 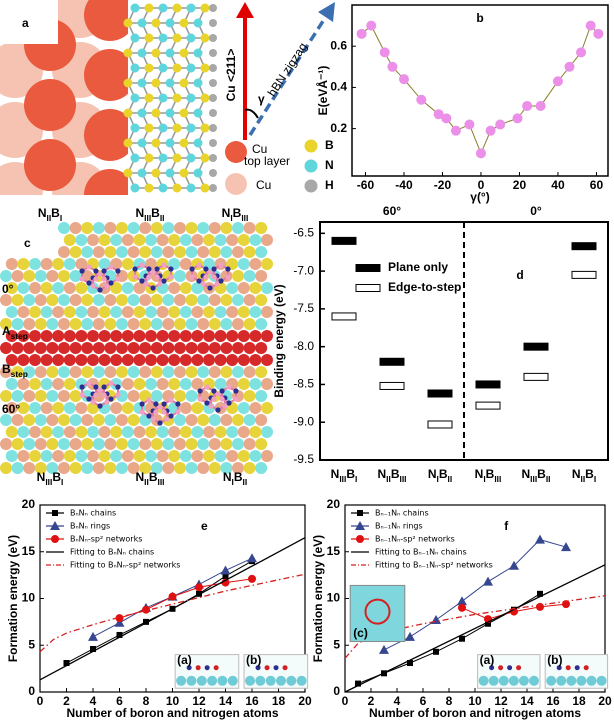 I want to click on y-tick-label: 10, so click(x=334, y=598).